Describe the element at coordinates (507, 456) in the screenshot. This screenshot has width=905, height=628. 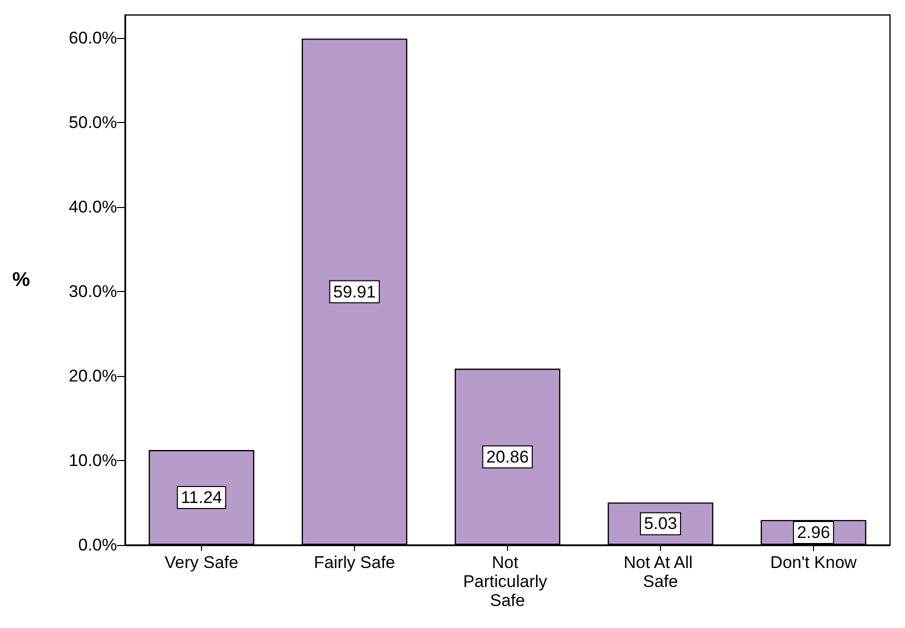
I see `data-label: 20.86` at that location.